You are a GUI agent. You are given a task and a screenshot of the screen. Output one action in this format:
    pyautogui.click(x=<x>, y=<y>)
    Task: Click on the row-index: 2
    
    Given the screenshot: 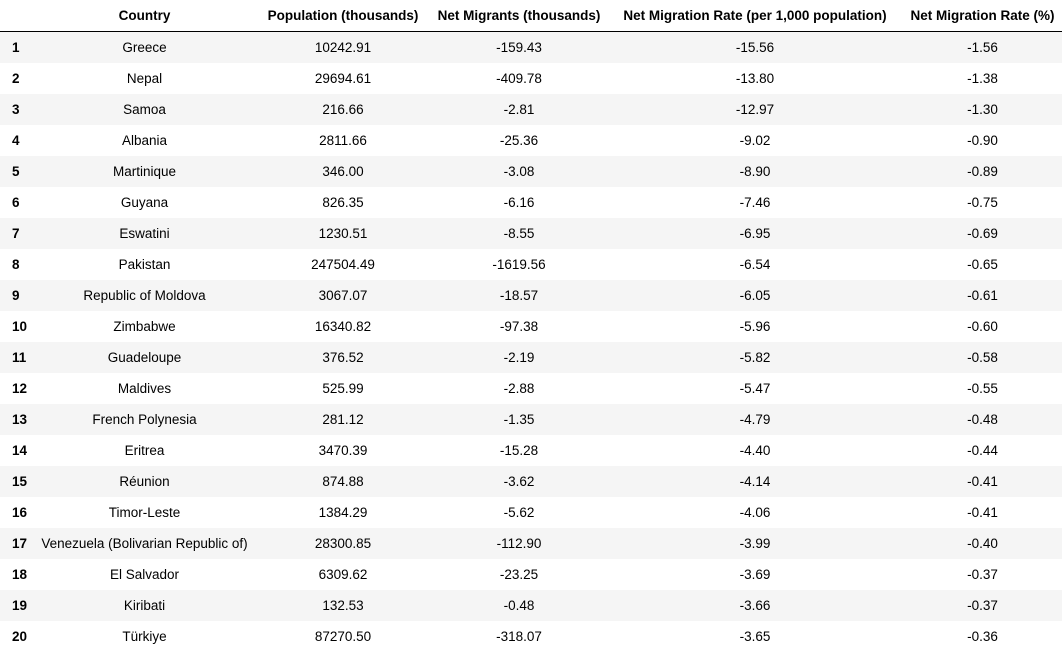 What is the action you would take?
    pyautogui.click(x=16, y=78)
    